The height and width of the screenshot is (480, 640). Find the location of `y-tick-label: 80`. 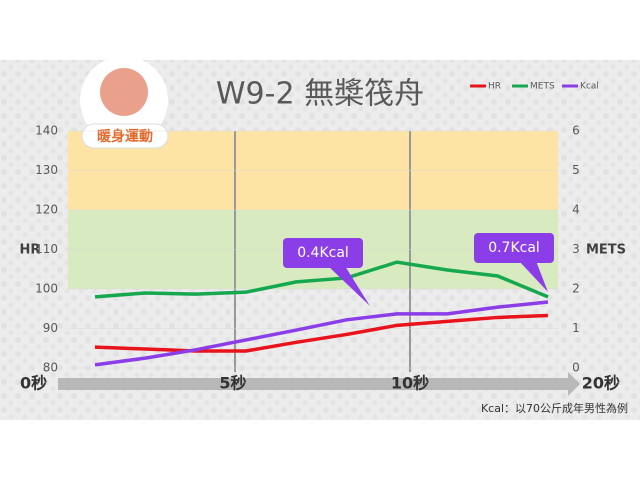

y-tick-label: 80 is located at coordinates (50, 368).